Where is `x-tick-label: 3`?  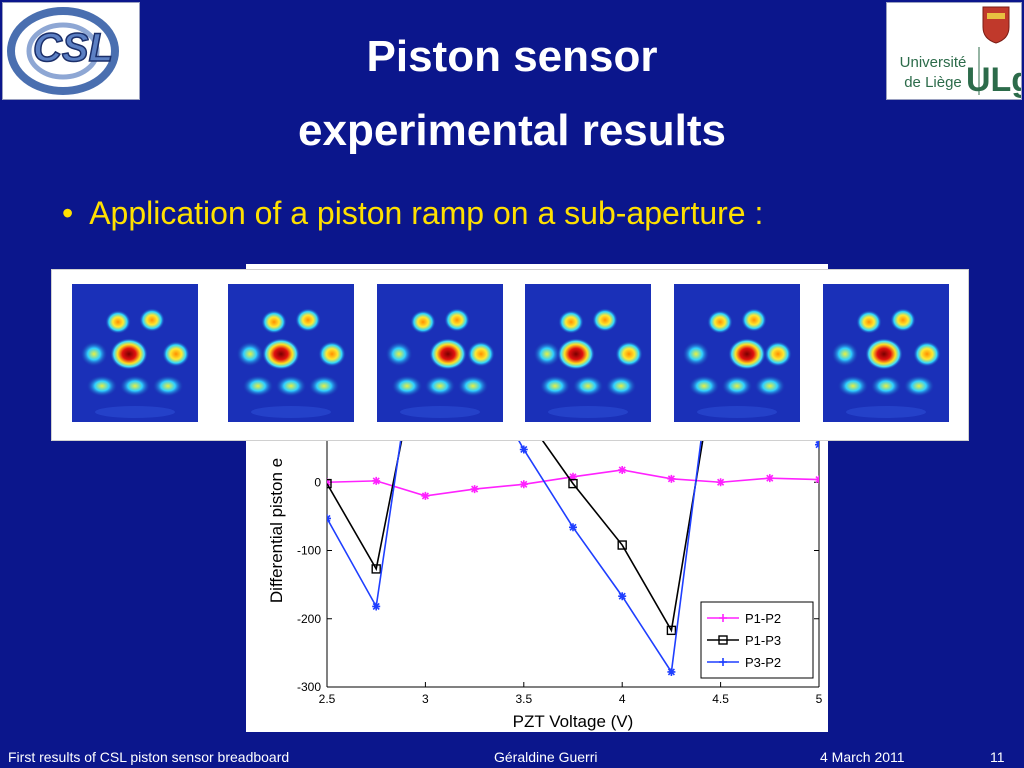 x-tick-label: 3 is located at coordinates (425, 699).